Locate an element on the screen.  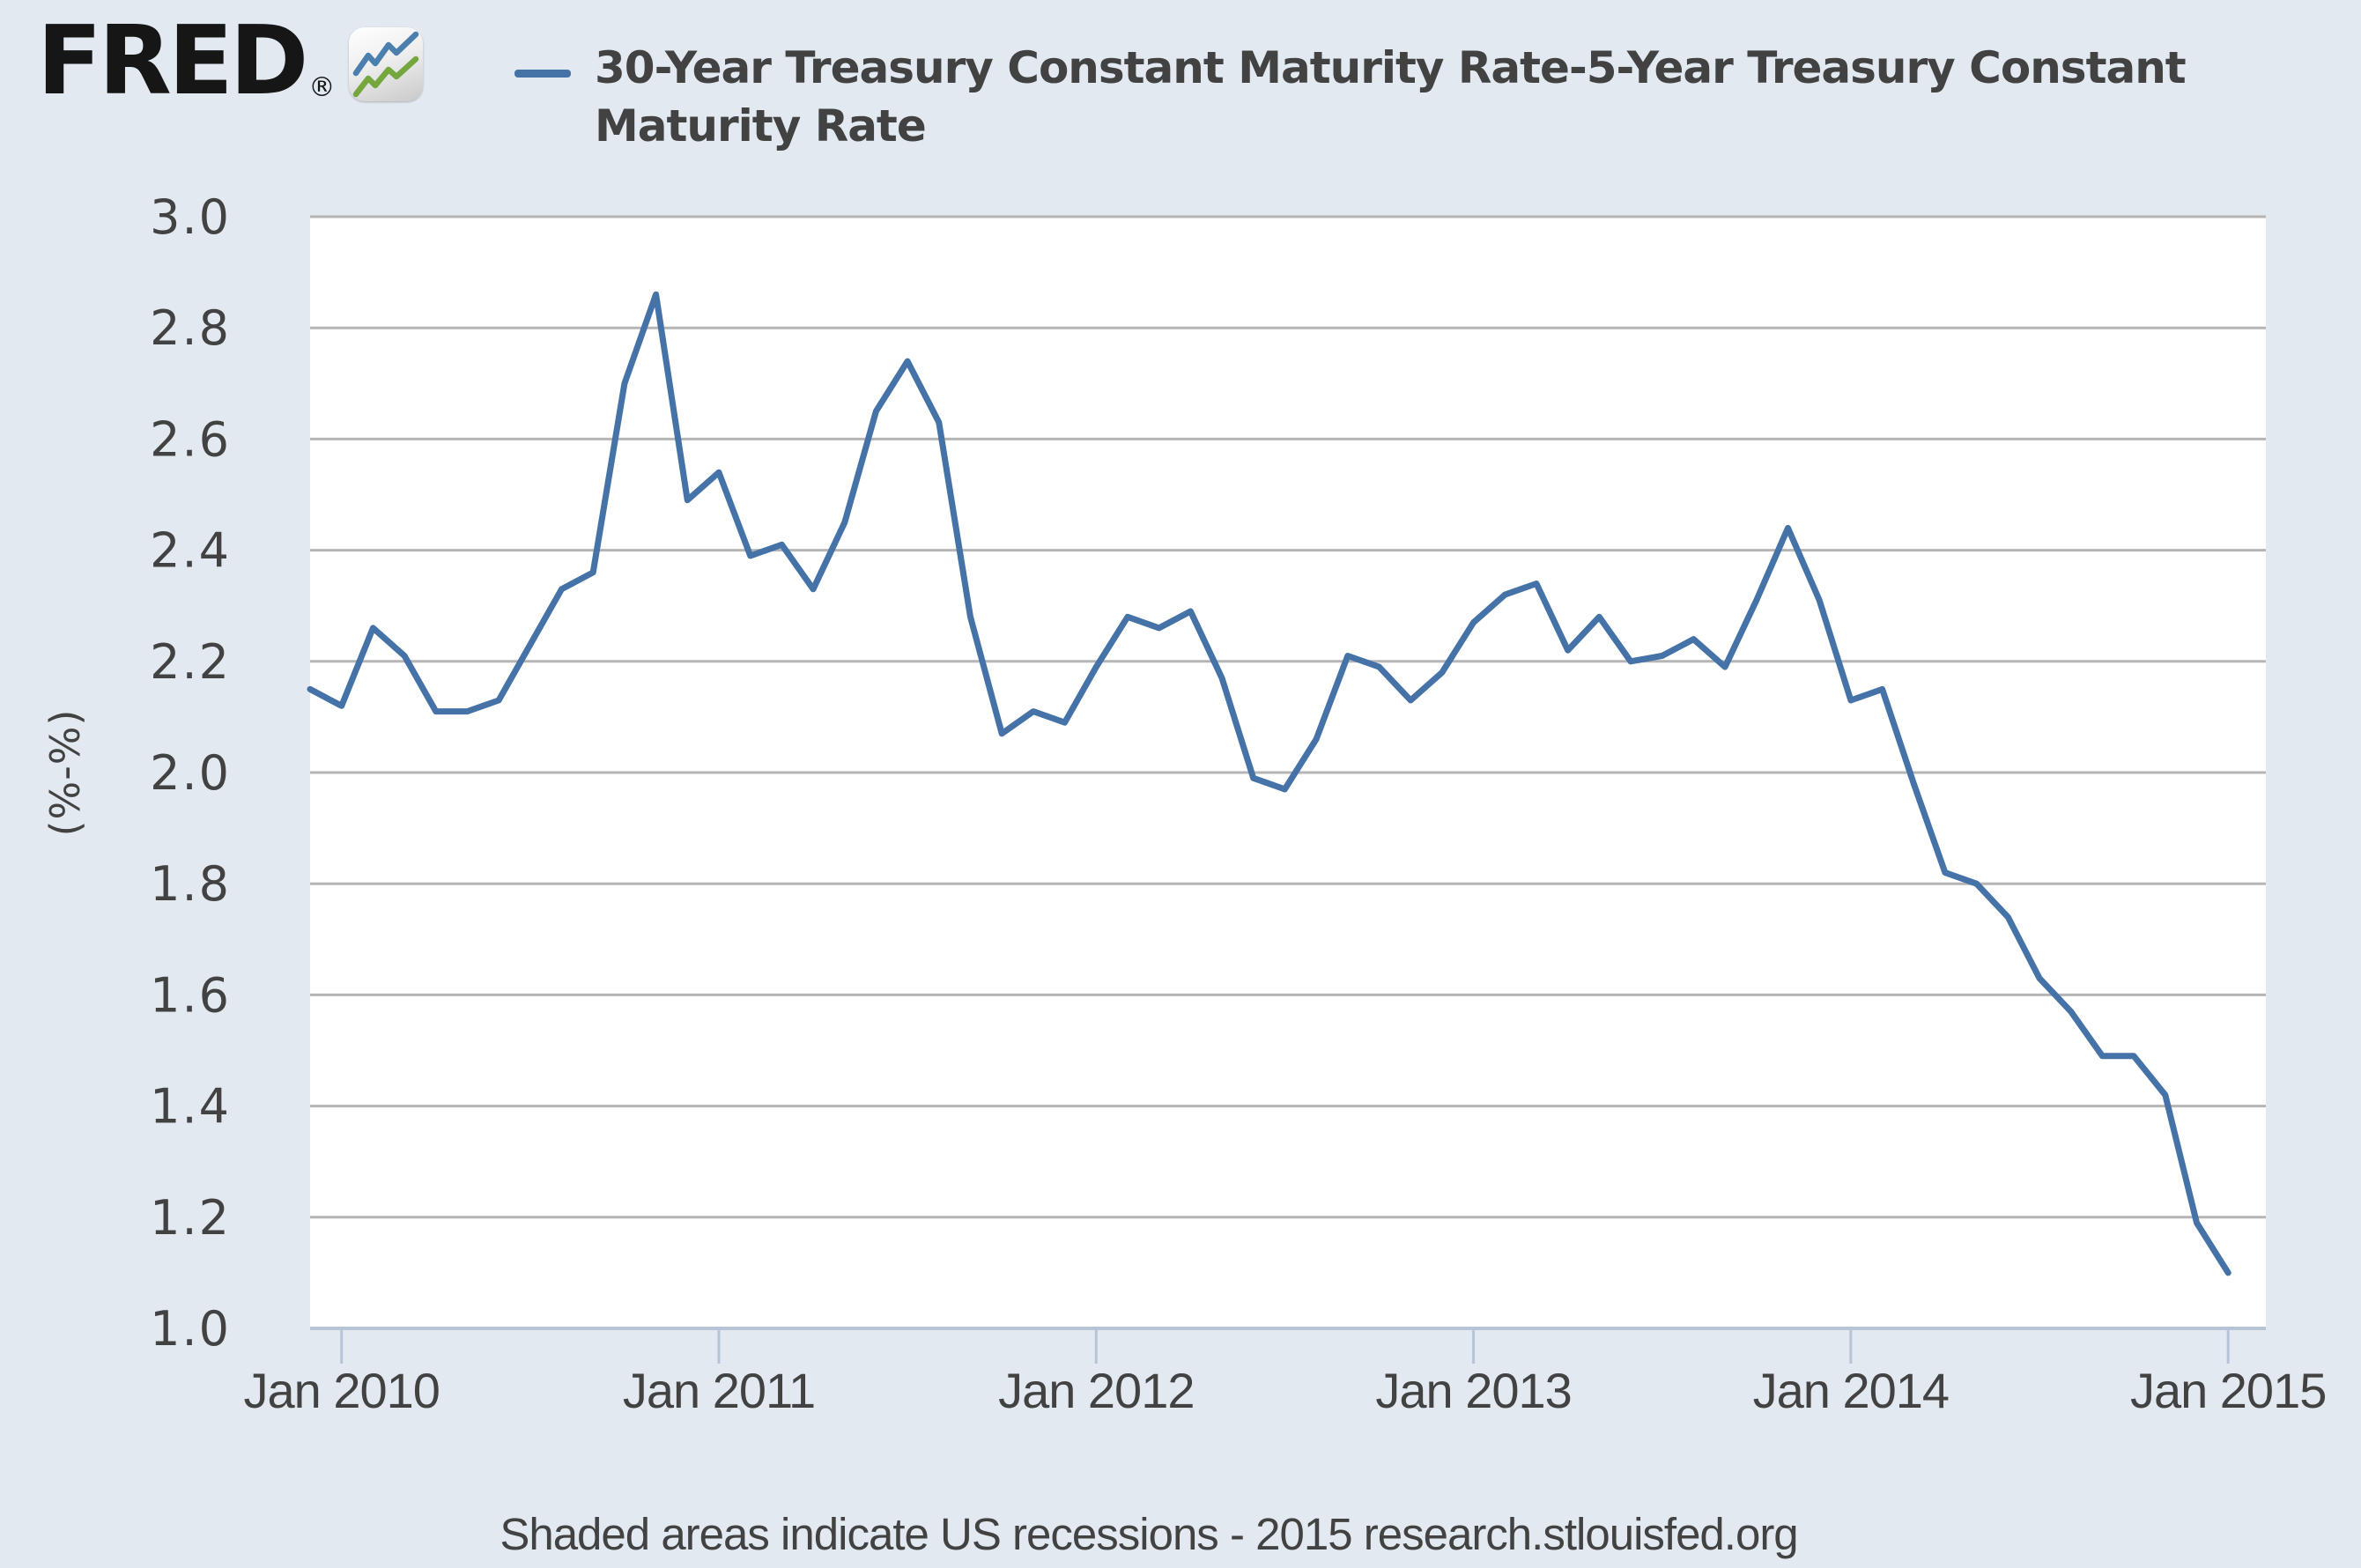
x-tick-label: Jan 2010 is located at coordinates (341, 1390).